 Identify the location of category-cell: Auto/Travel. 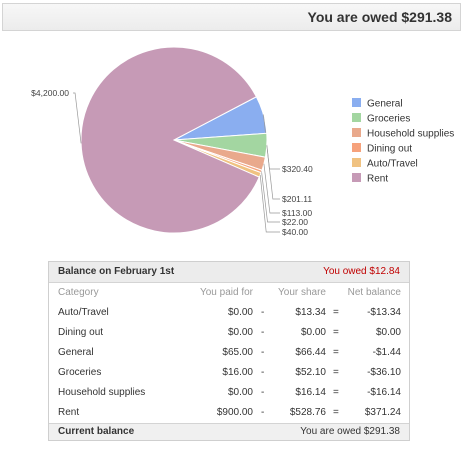
(83, 312).